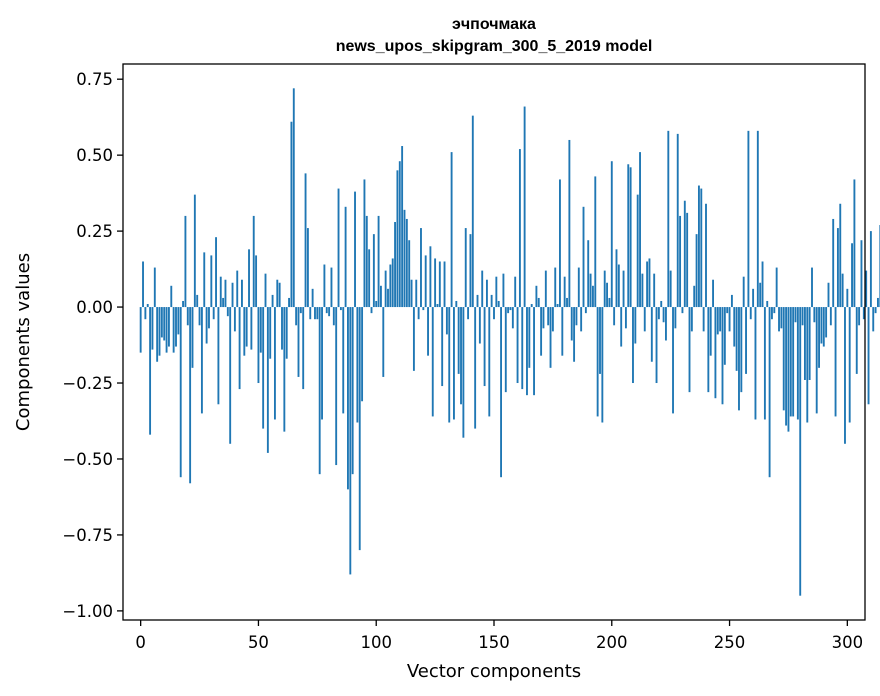  I want to click on y-tick-label: −1.00, so click(87, 611).